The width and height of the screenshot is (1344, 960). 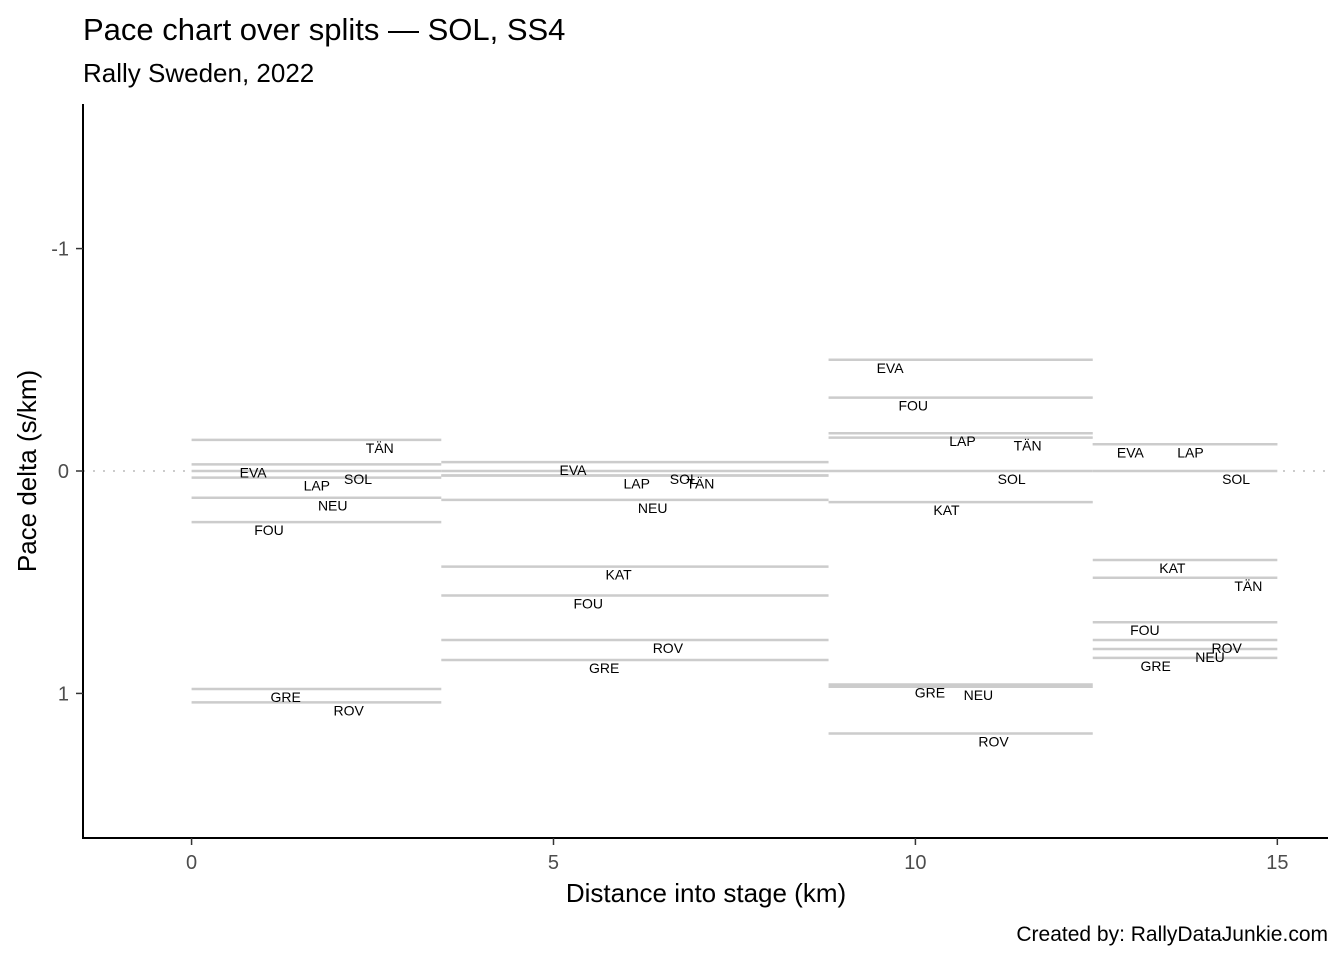 What do you see at coordinates (930, 693) in the screenshot?
I see `driver-label-gre-split-3: GRE` at bounding box center [930, 693].